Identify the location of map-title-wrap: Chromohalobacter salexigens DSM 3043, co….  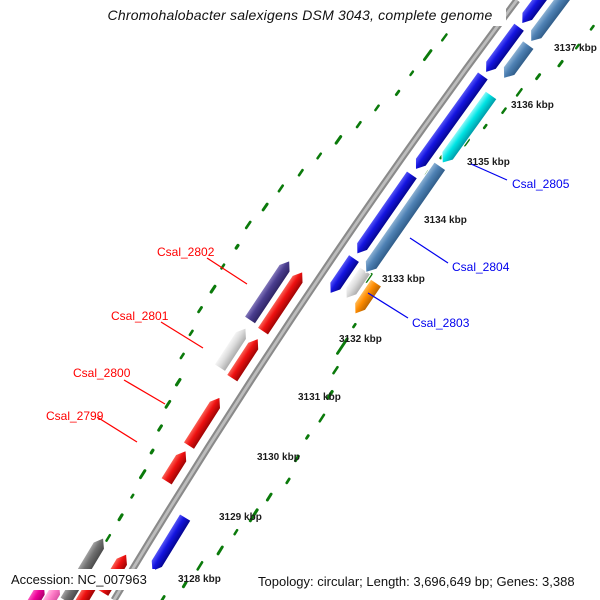
(300, 15).